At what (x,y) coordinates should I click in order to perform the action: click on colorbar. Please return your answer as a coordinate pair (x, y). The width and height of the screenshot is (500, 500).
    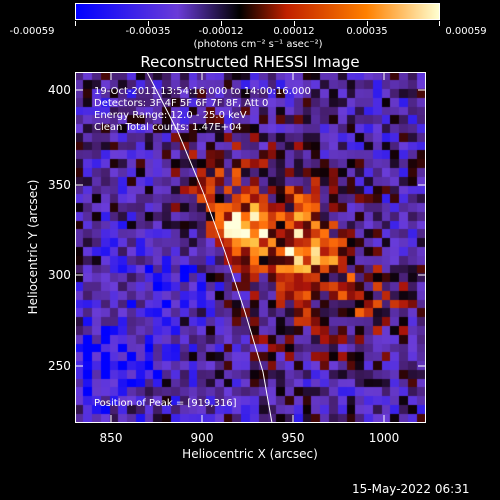
    Looking at the image, I should click on (257, 11).